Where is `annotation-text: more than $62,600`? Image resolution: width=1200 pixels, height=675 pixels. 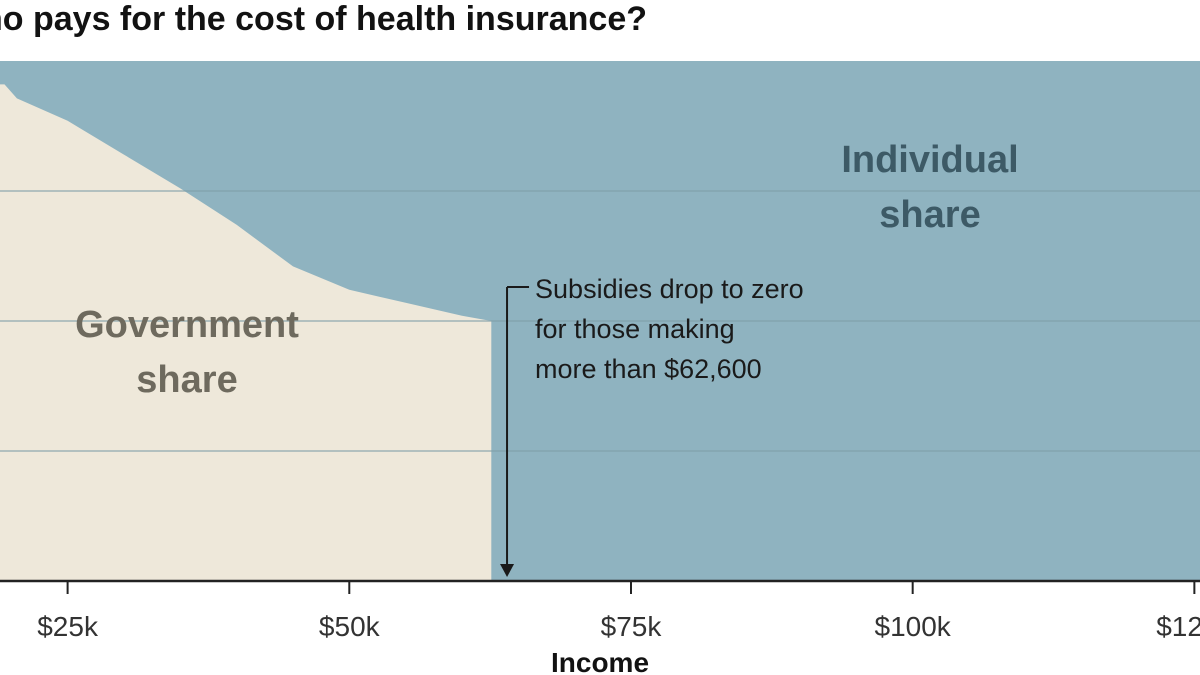
annotation-text: more than $62,600 is located at coordinates (648, 369).